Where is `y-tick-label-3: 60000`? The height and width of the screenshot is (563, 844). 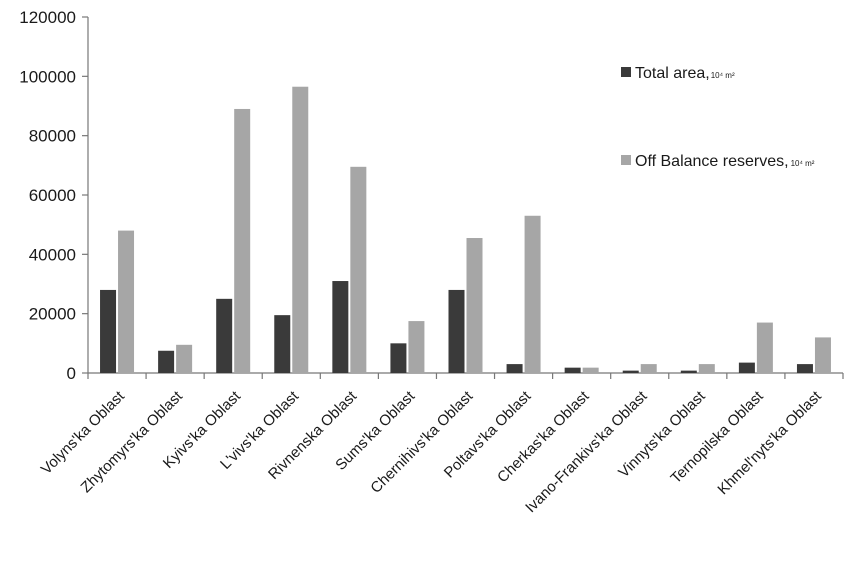 y-tick-label-3: 60000 is located at coordinates (52, 195).